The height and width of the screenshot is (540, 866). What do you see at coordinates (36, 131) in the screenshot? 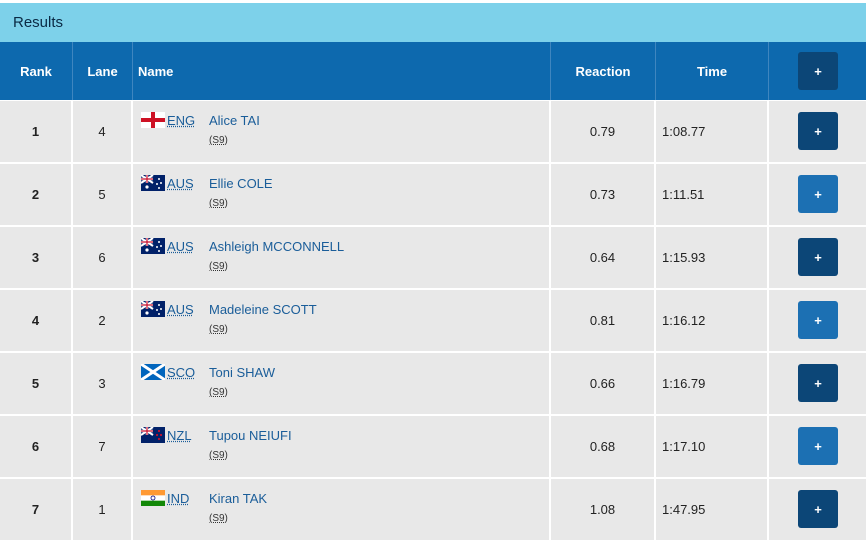
I see `rank: 1` at bounding box center [36, 131].